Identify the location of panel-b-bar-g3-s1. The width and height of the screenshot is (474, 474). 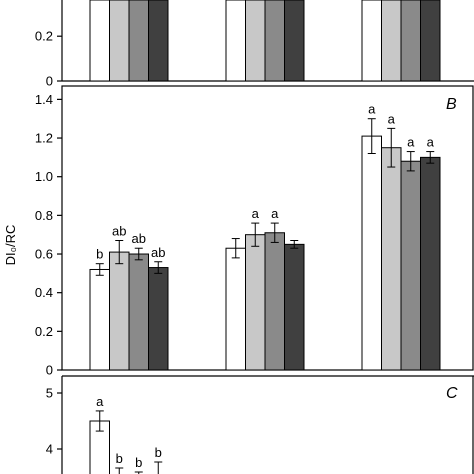
(371, 253).